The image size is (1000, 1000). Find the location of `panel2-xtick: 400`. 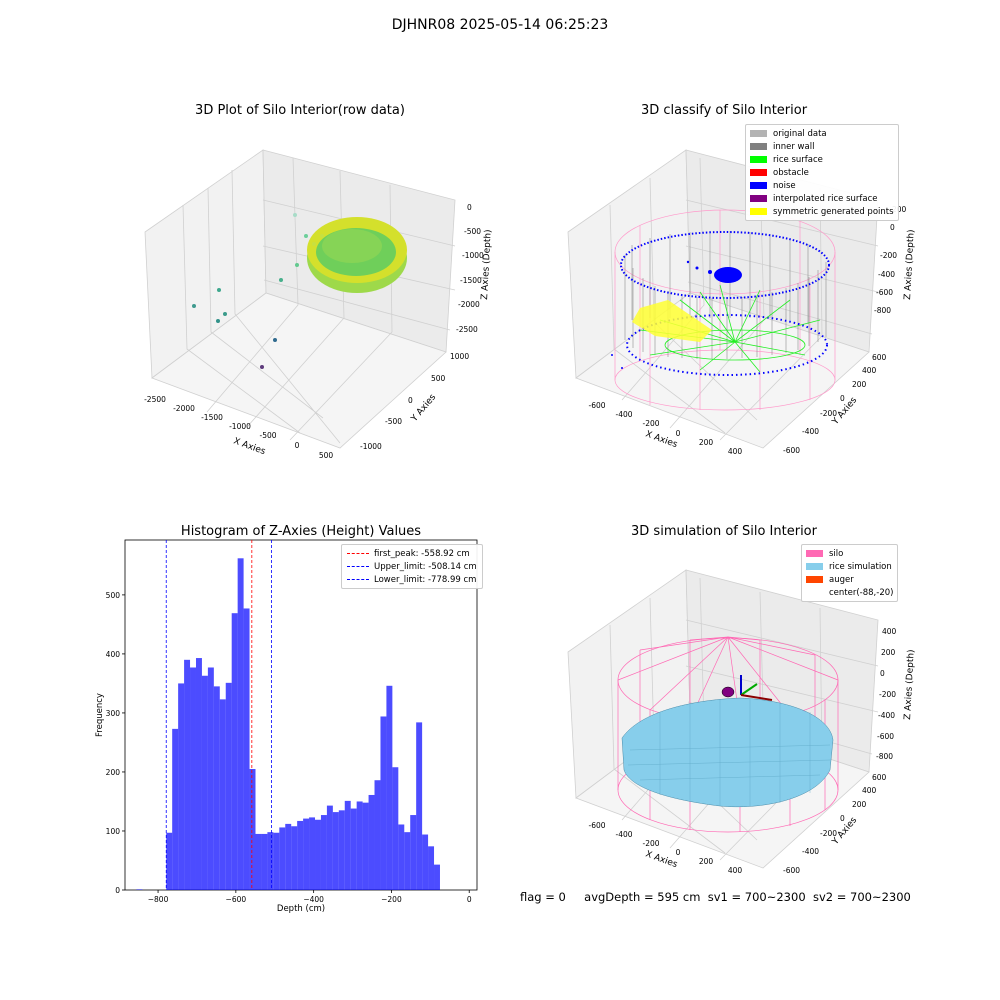

panel2-xtick: 400 is located at coordinates (735, 451).